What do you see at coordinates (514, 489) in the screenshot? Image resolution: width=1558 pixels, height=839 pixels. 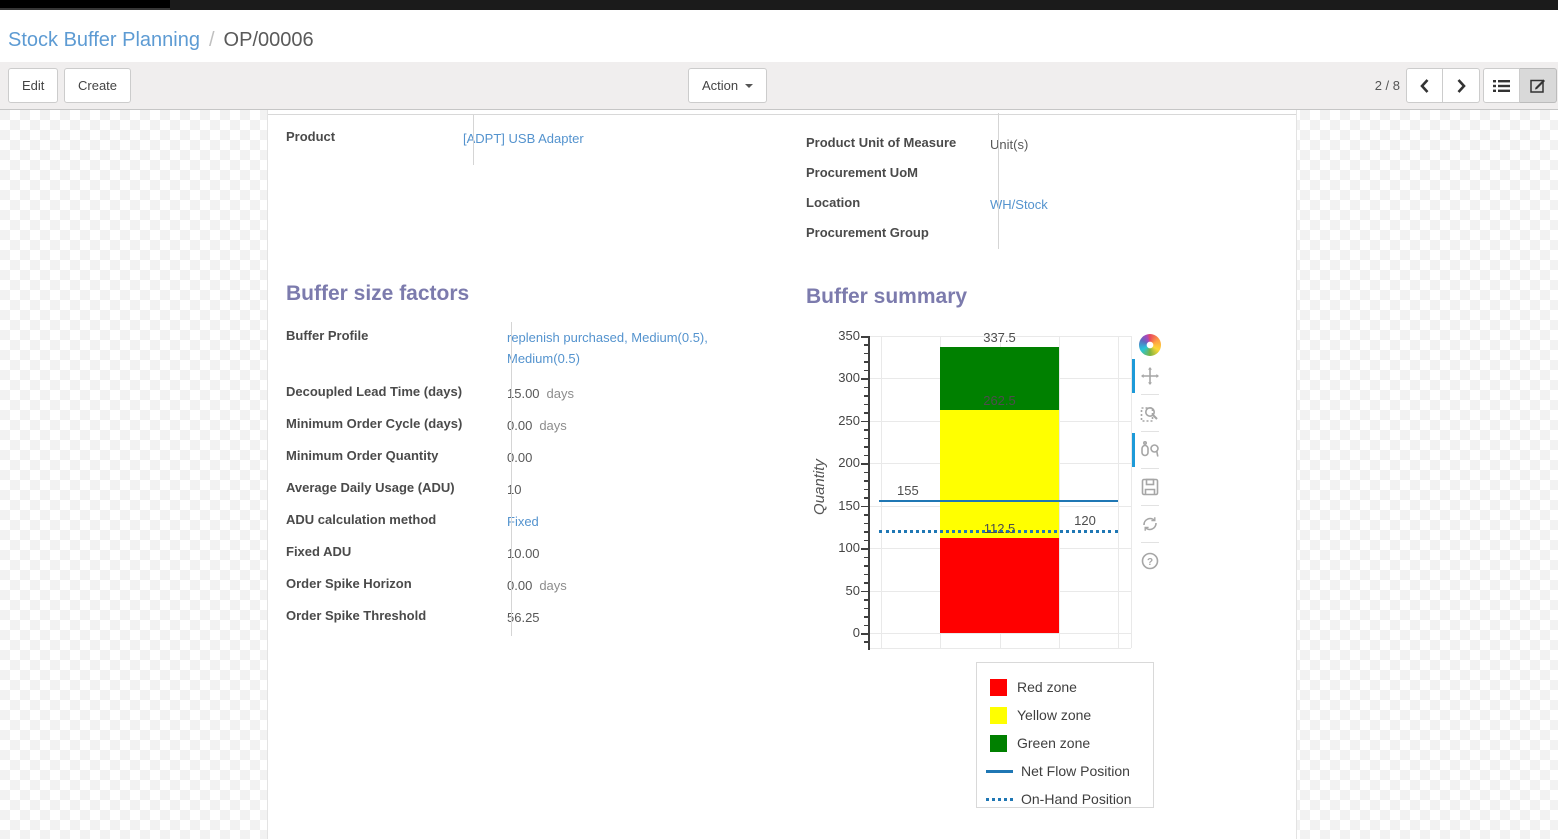 I see `field-value-text: 10` at bounding box center [514, 489].